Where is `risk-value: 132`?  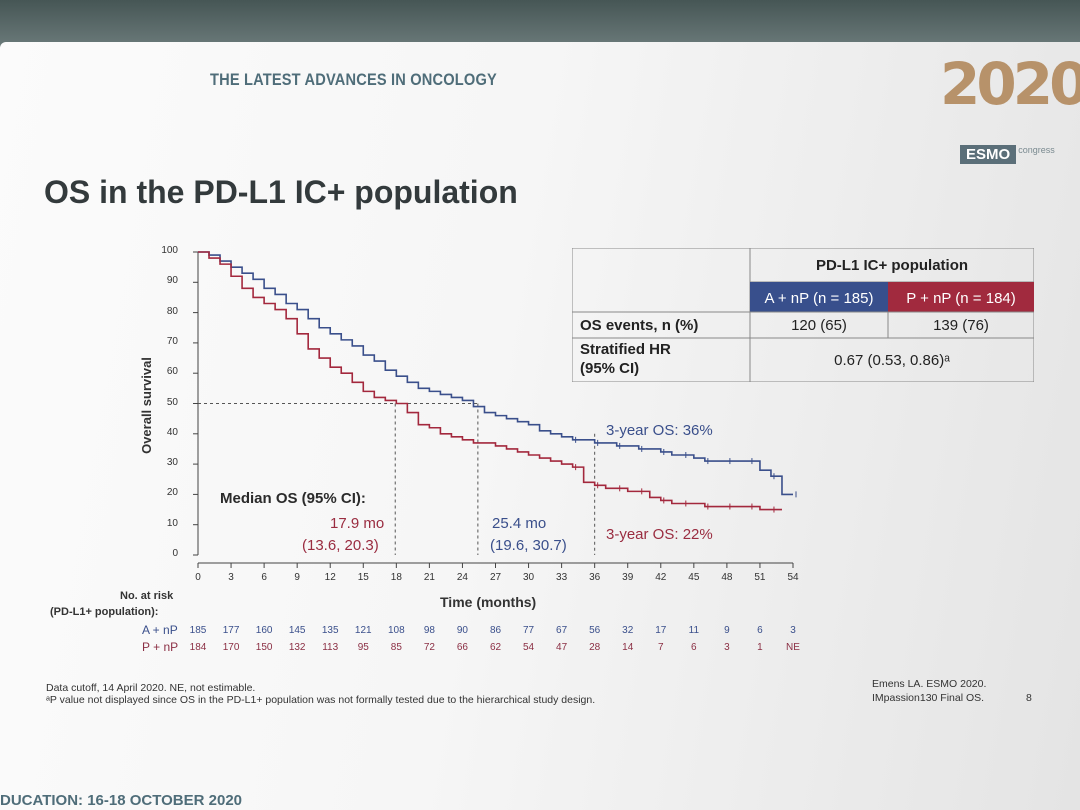
risk-value: 132 is located at coordinates (297, 647).